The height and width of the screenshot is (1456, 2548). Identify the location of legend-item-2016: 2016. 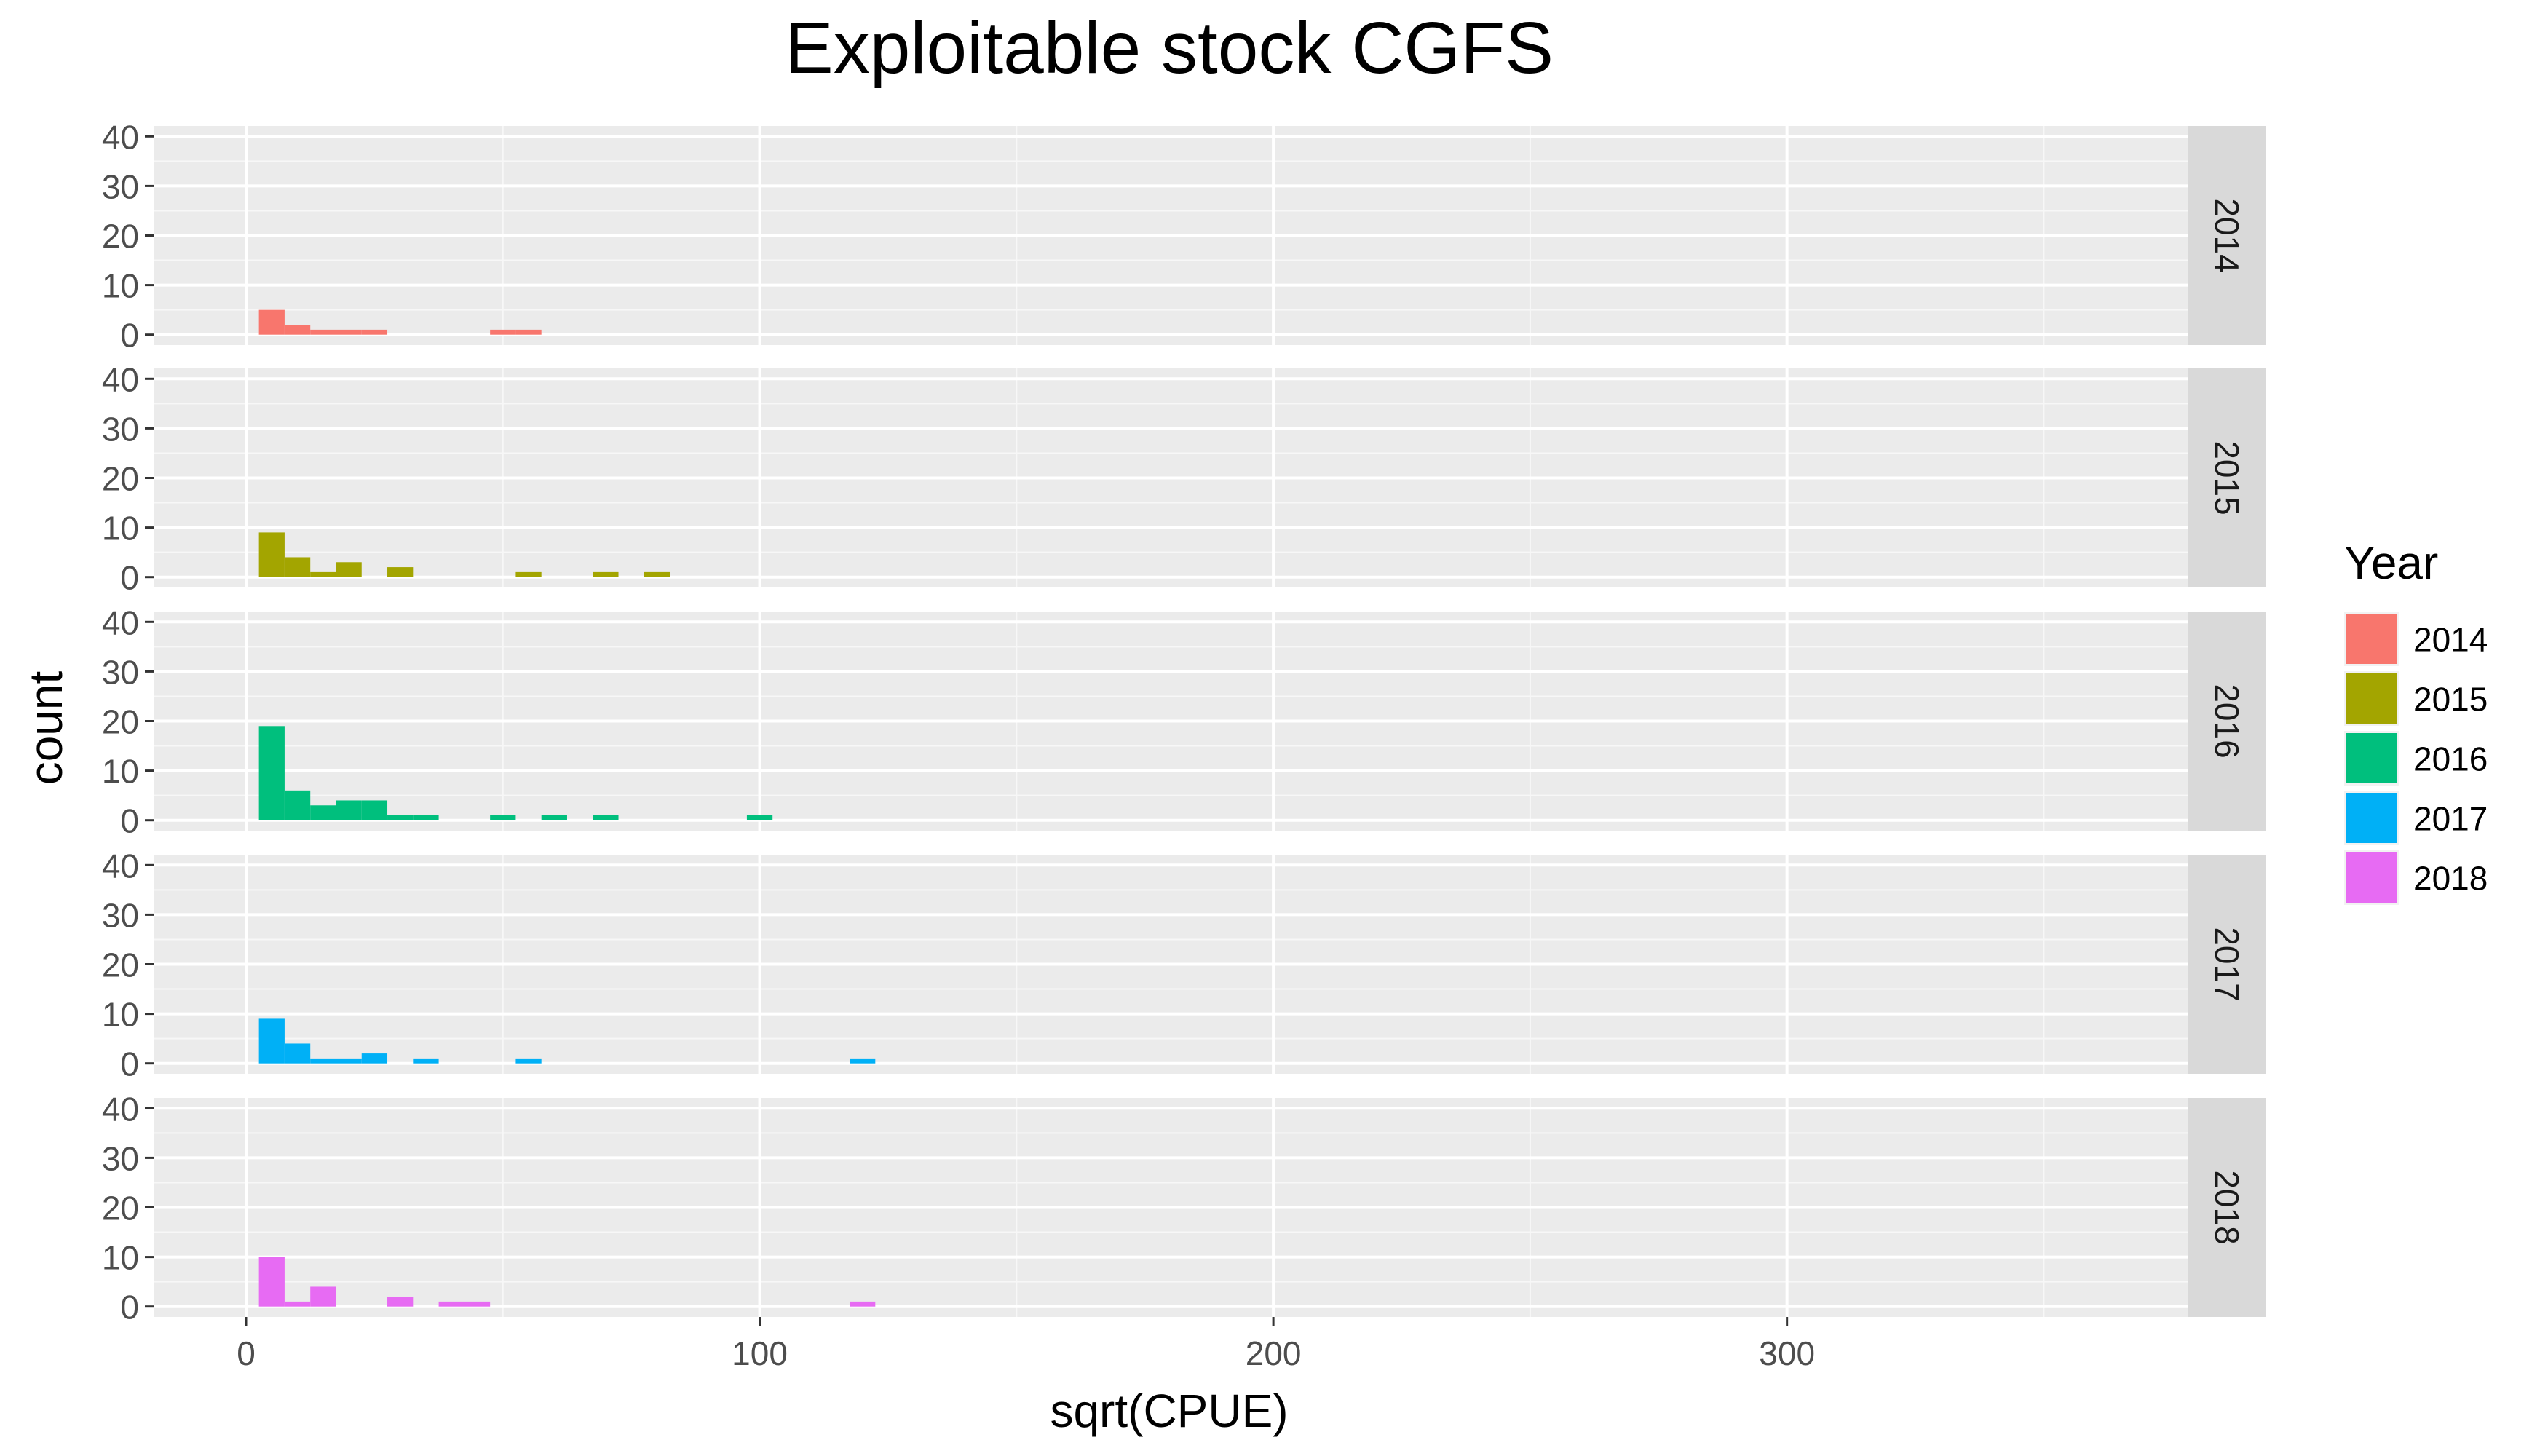
(2416, 758).